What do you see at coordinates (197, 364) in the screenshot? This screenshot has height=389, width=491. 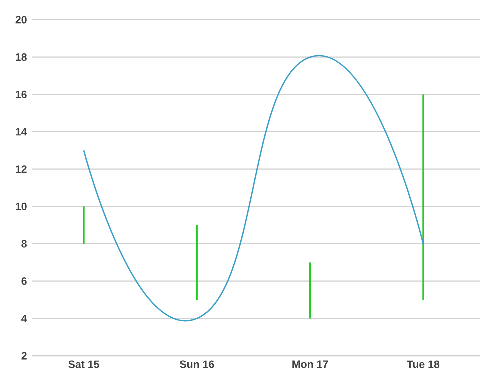 I see `x-tick-label: Sun 16` at bounding box center [197, 364].